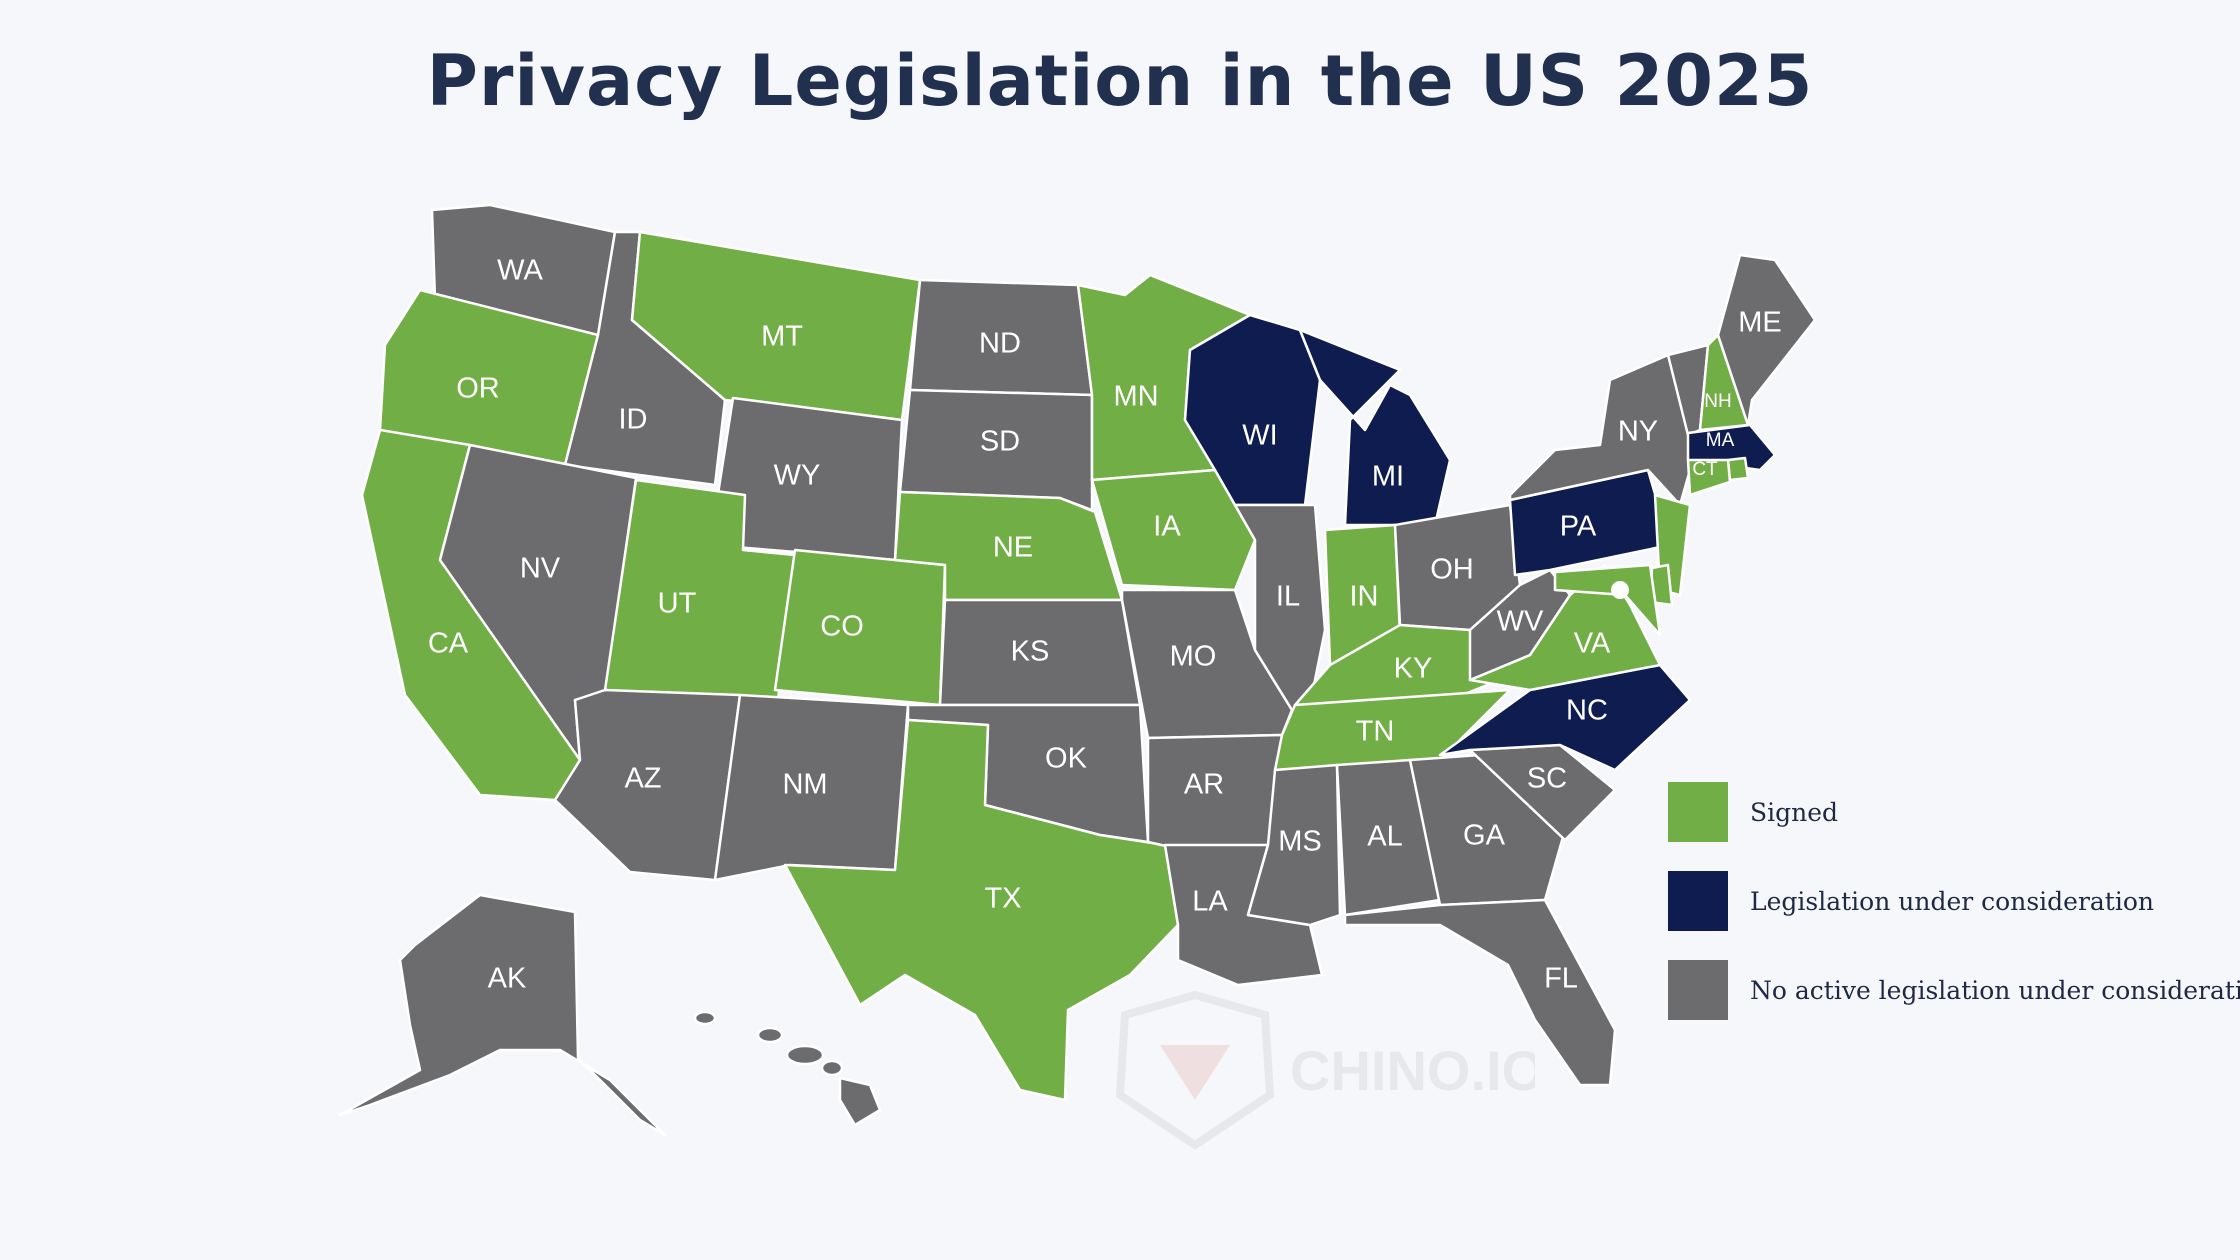  Describe the element at coordinates (1738, 469) in the screenshot. I see `state-ri` at that location.